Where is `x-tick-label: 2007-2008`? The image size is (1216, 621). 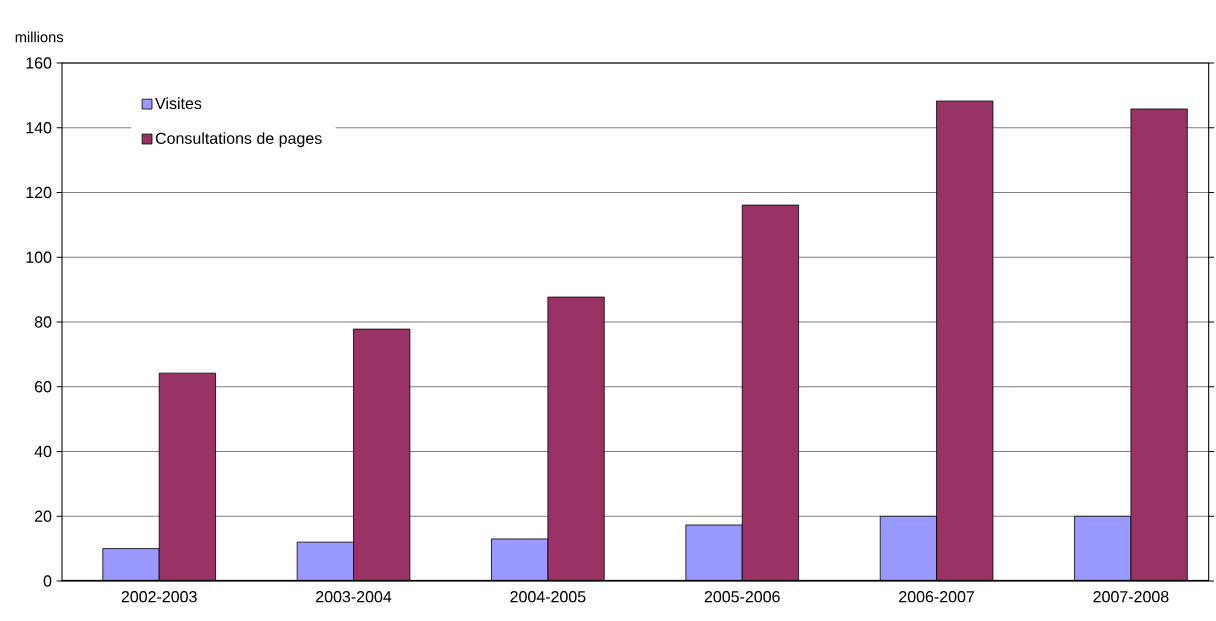
x-tick-label: 2007-2008 is located at coordinates (1131, 597).